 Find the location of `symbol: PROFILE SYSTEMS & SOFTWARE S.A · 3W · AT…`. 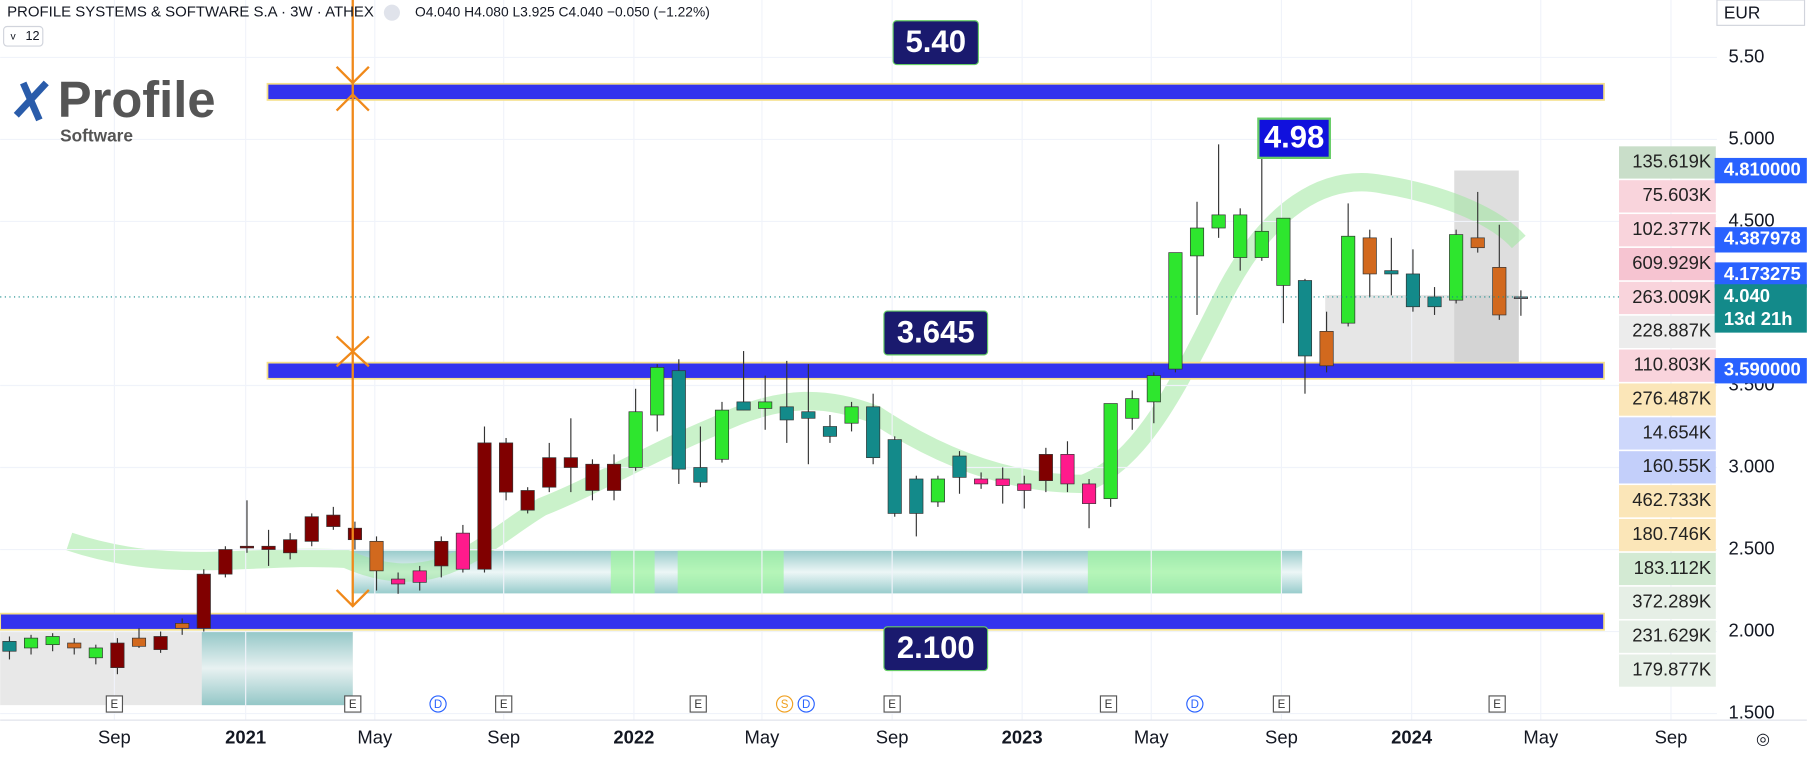

symbol: PROFILE SYSTEMS & SOFTWARE S.A · 3W · AT… is located at coordinates (190, 12).